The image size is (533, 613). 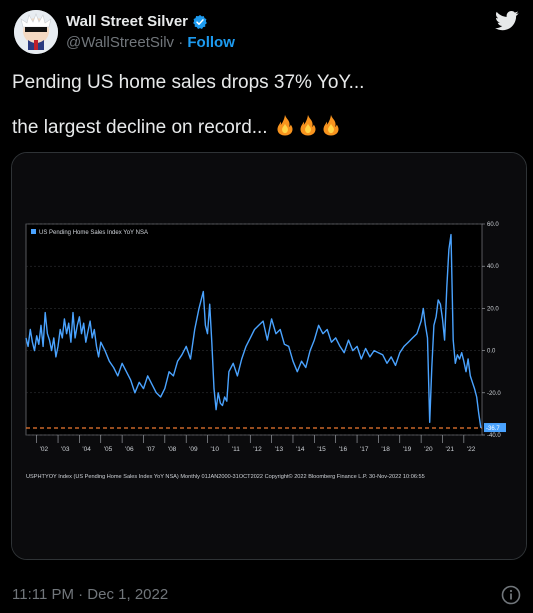 What do you see at coordinates (211, 42) in the screenshot?
I see `follow-button: Follow` at bounding box center [211, 42].